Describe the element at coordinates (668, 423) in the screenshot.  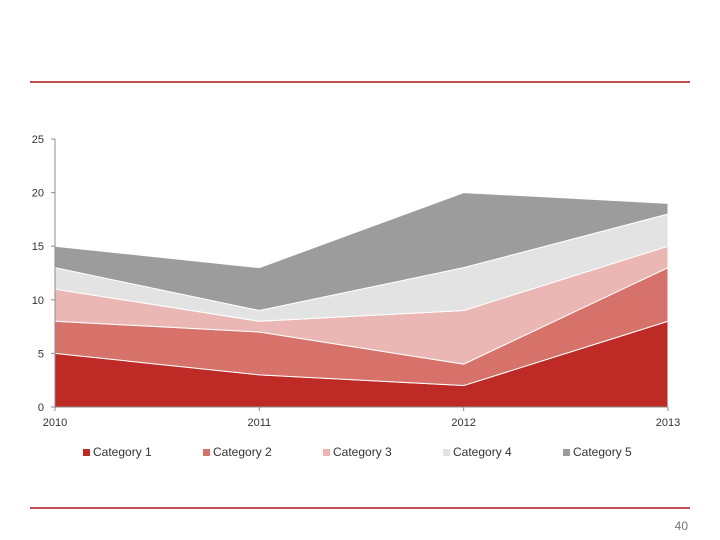
I see `x-tick-label: 2013` at that location.